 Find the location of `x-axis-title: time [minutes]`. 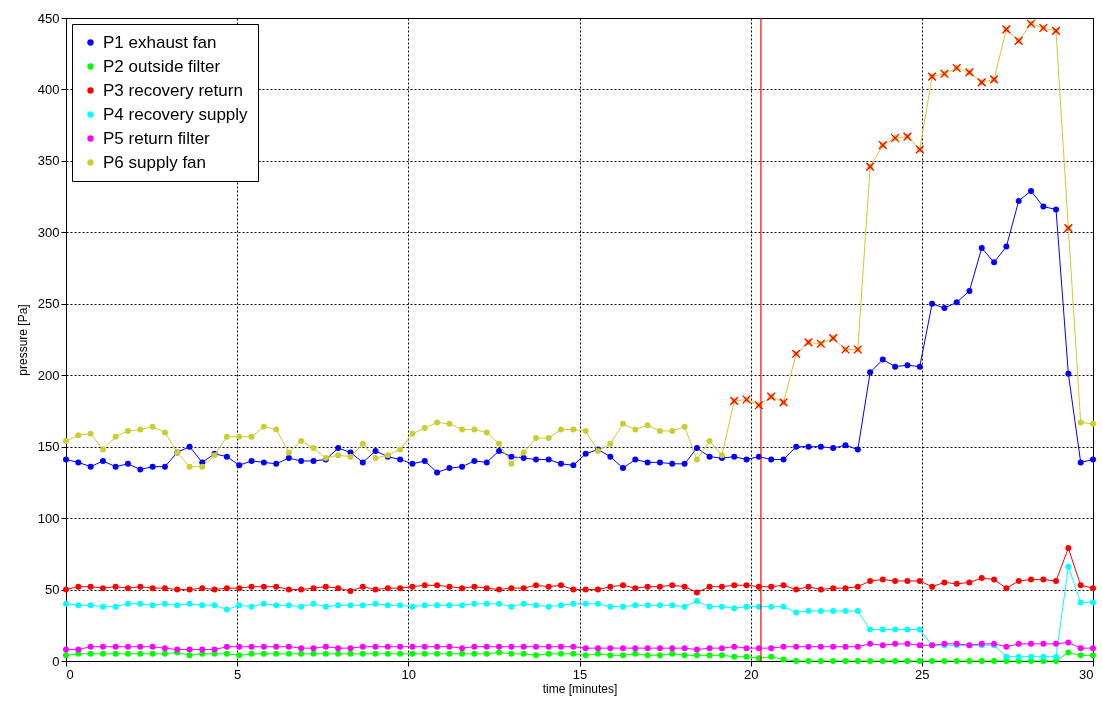

x-axis-title: time [minutes] is located at coordinates (580, 688).